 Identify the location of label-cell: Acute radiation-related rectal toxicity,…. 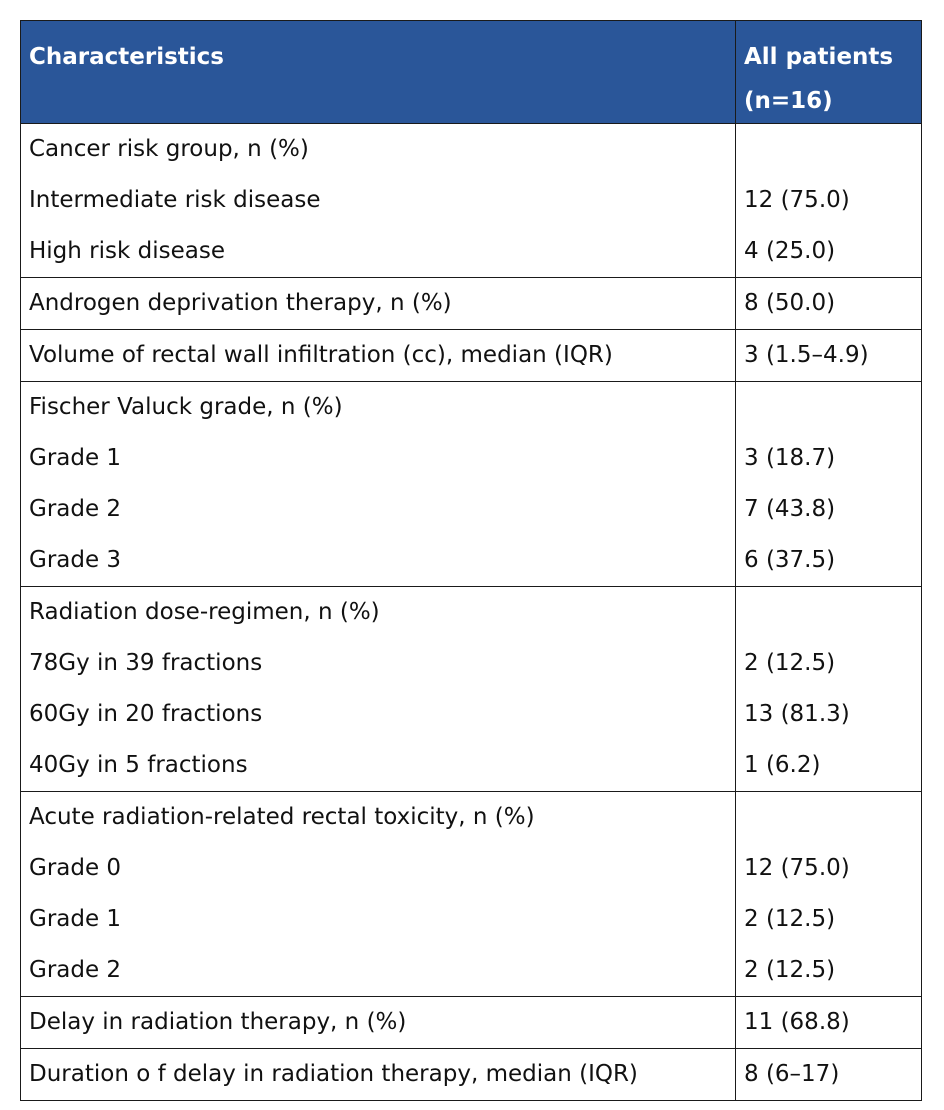
(378, 894).